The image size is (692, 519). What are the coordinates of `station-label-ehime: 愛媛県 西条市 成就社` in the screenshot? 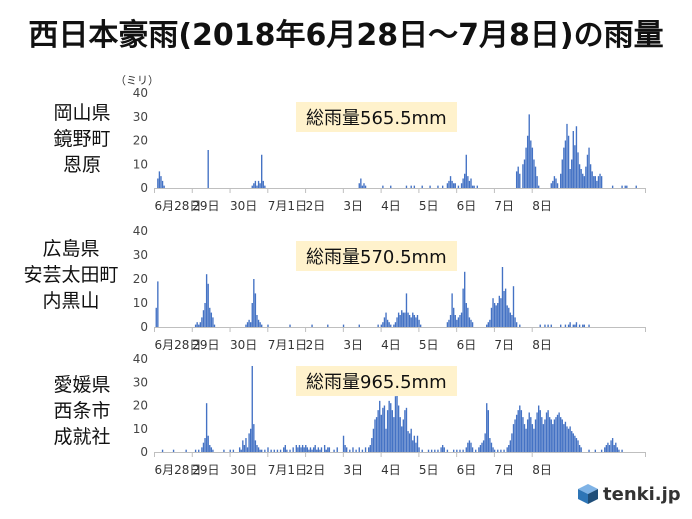 It's located at (82, 411).